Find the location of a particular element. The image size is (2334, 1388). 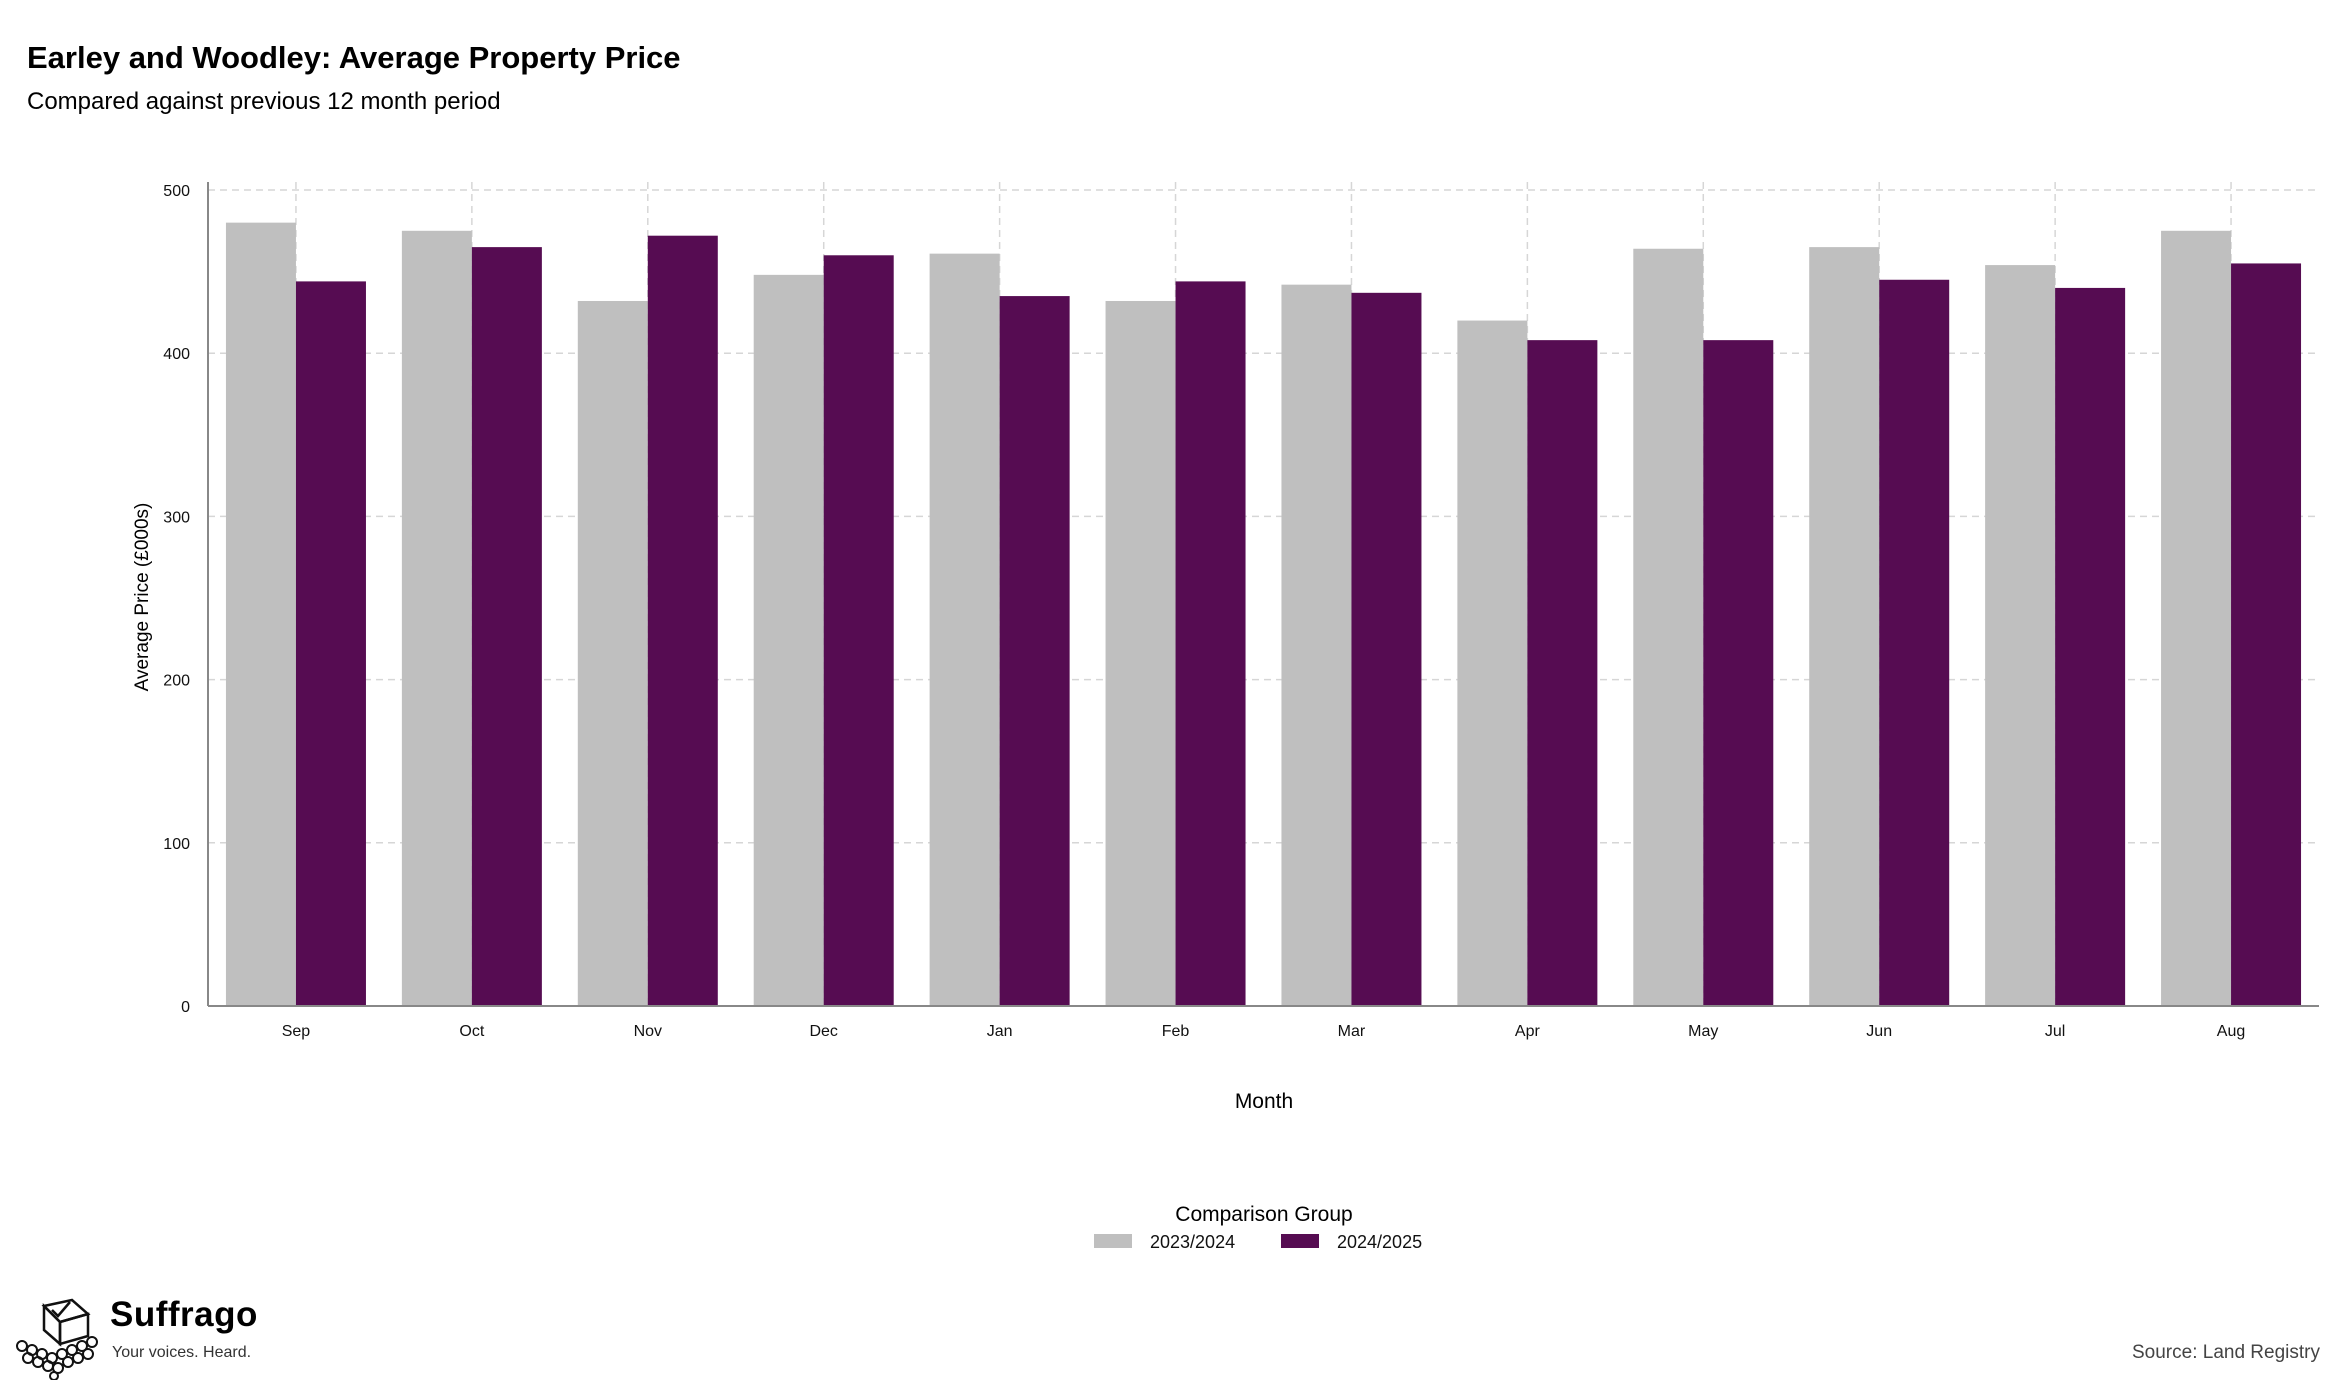

source-note: Source: Land Registry is located at coordinates (2226, 1352).